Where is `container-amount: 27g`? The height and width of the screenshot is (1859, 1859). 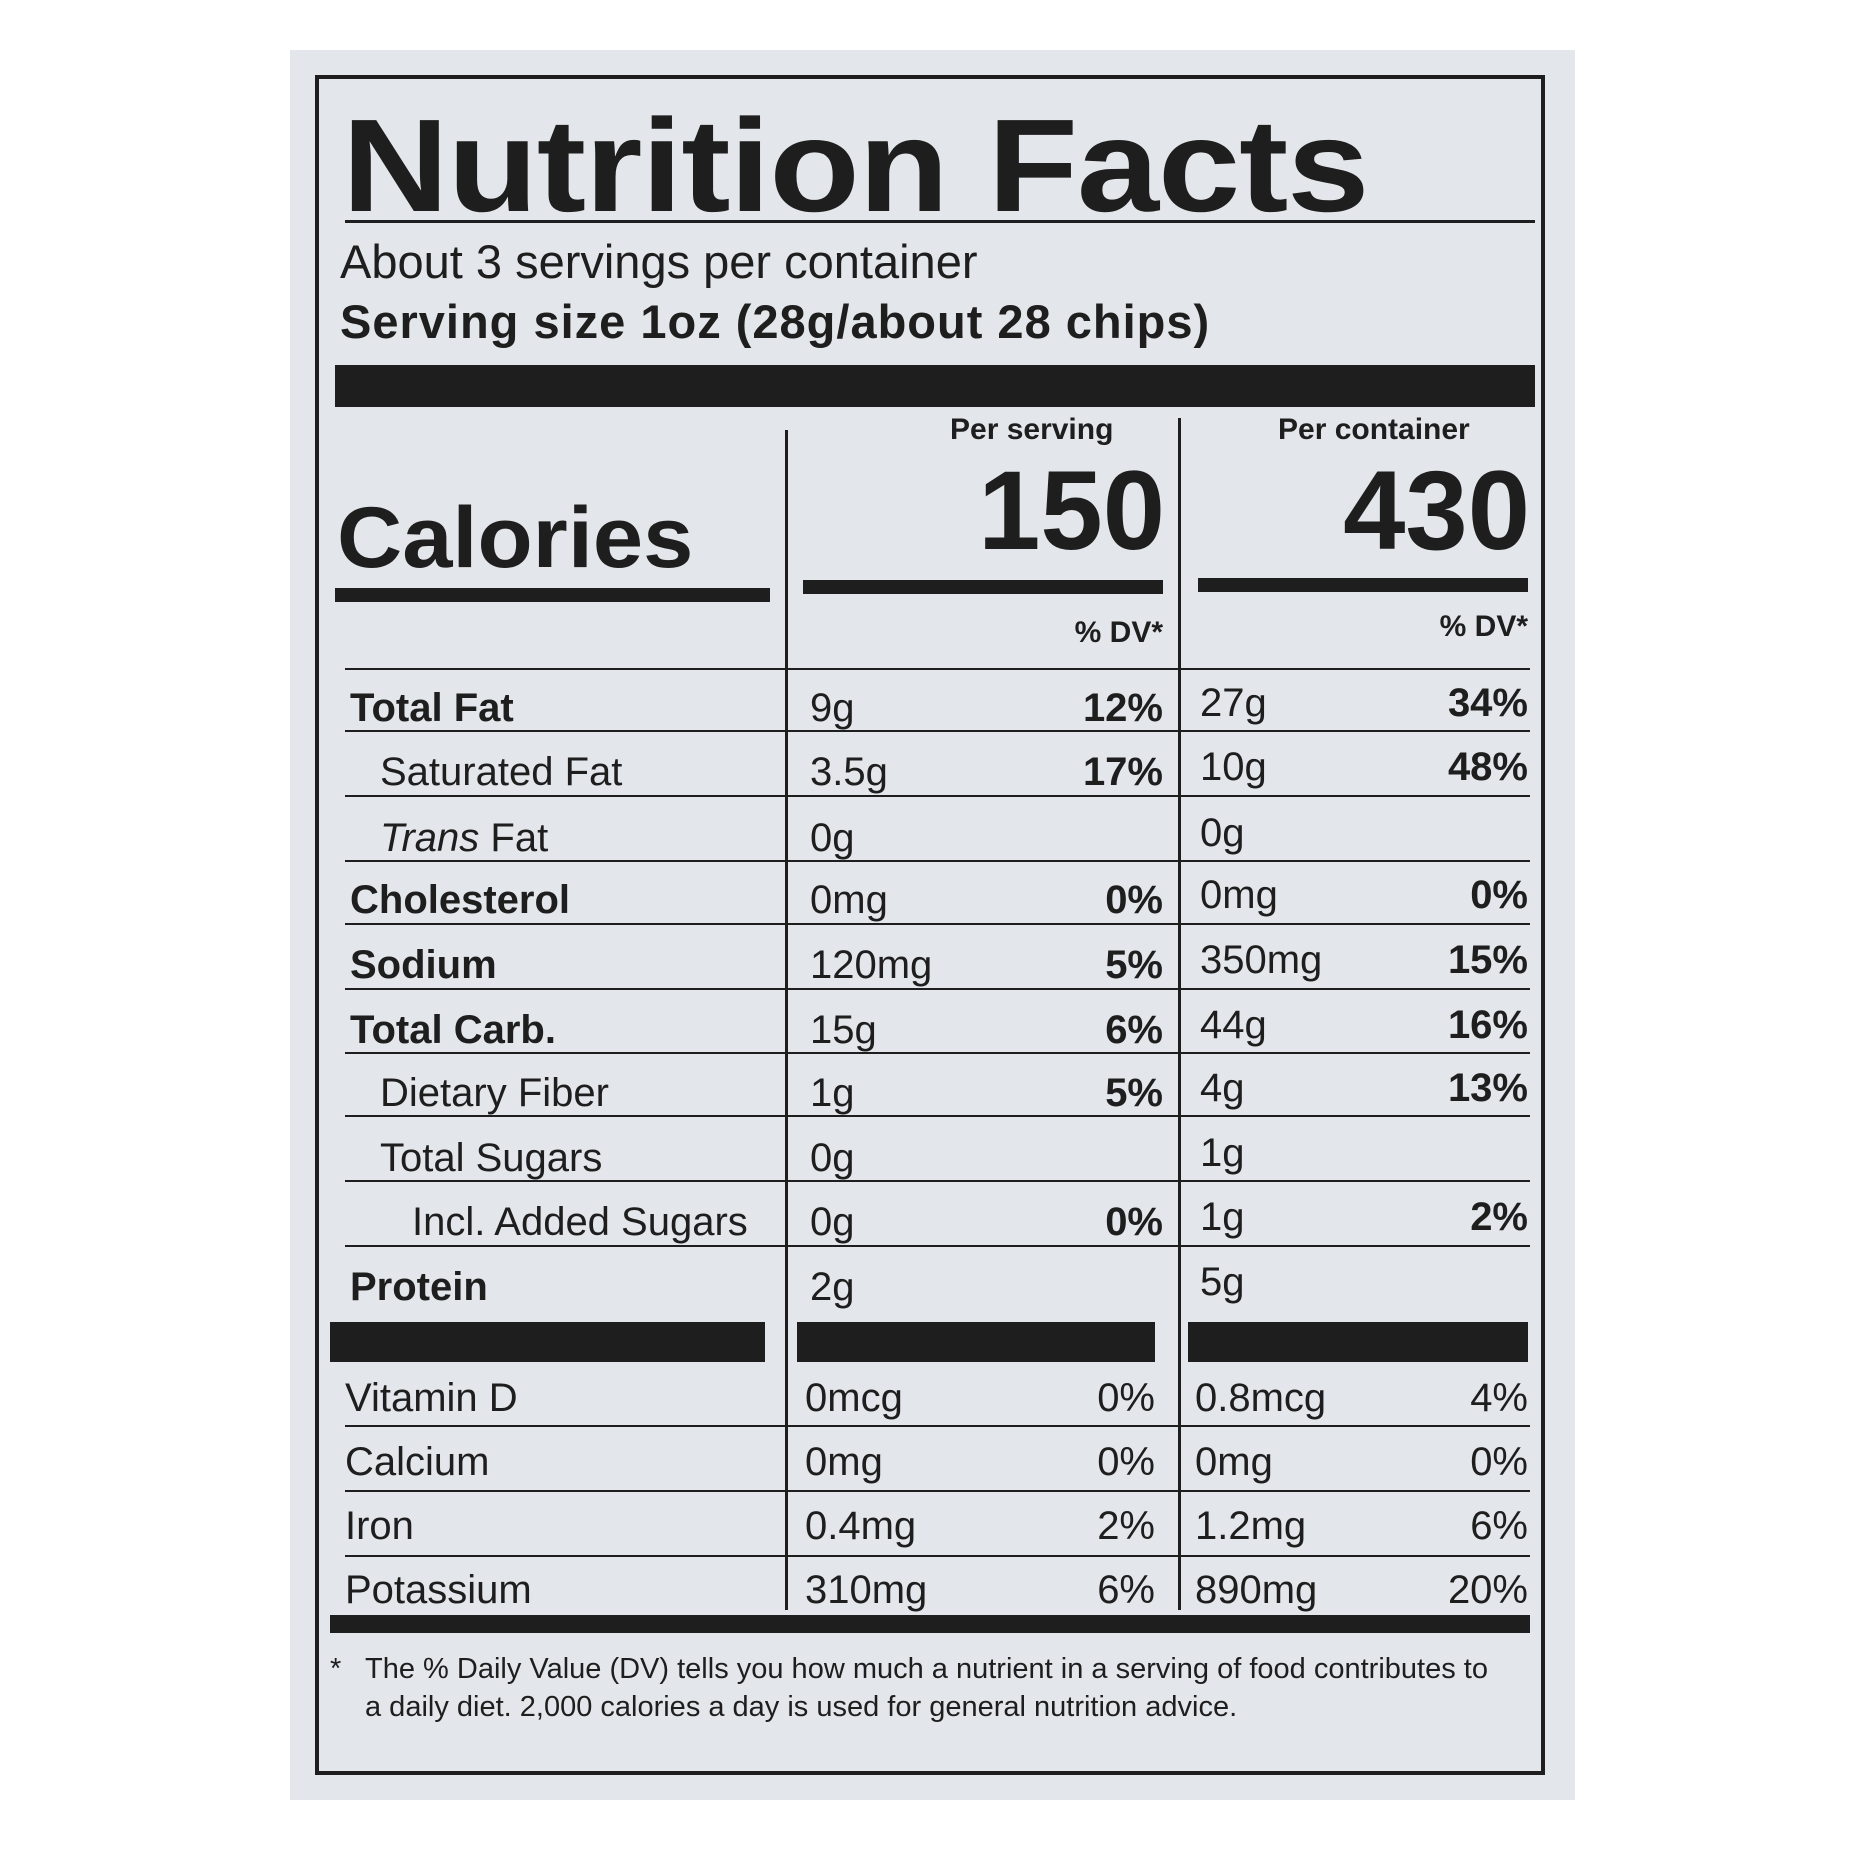
container-amount: 27g is located at coordinates (1233, 703).